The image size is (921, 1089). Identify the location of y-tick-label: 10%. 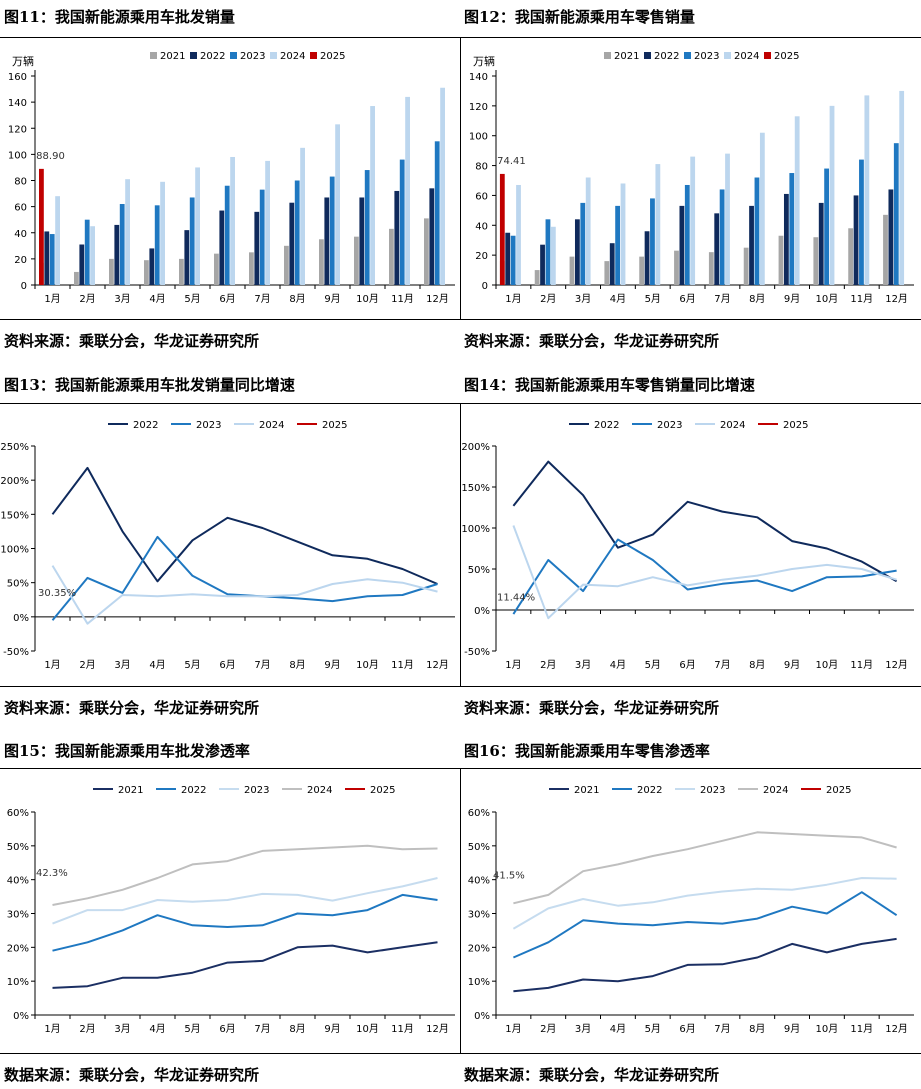
(479, 982).